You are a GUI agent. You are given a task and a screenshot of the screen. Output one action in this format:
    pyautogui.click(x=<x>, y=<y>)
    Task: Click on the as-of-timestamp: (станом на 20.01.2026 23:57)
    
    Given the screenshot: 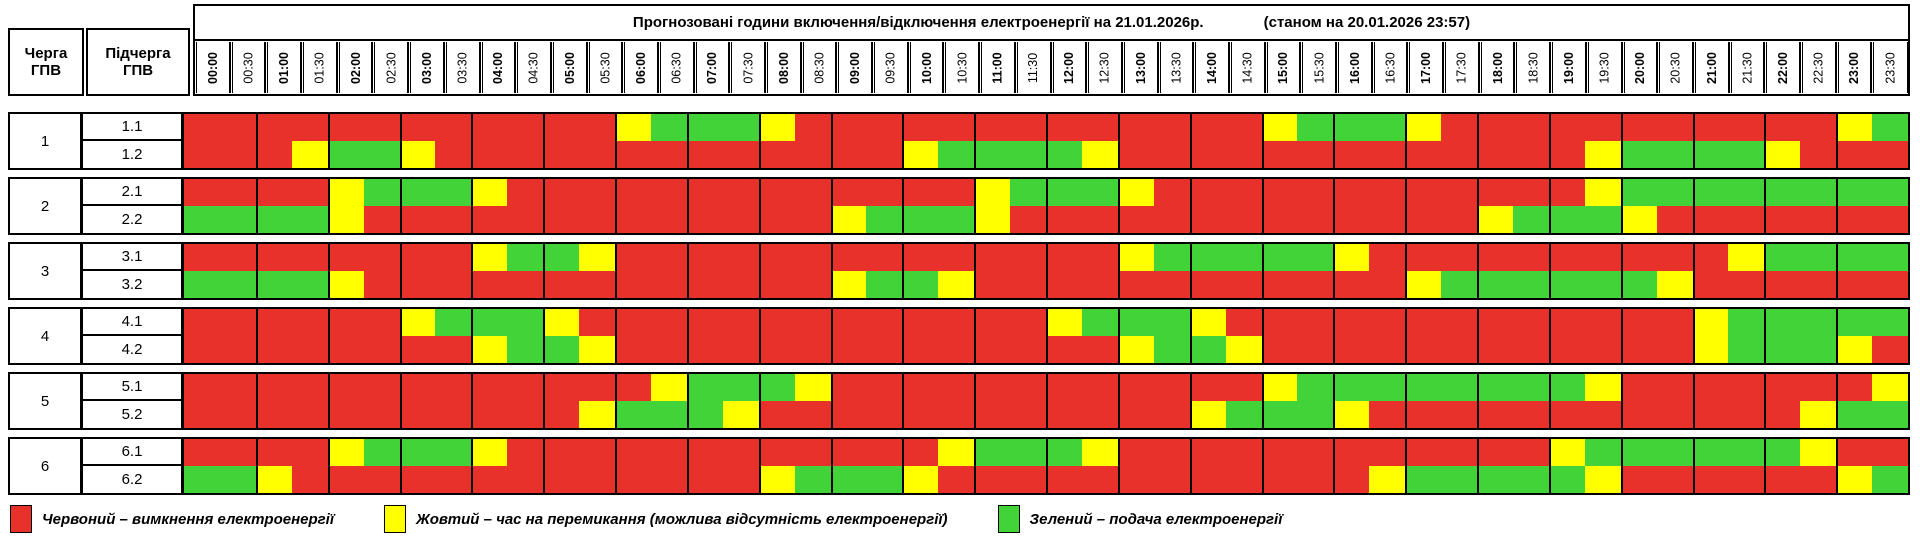 What is the action you would take?
    pyautogui.click(x=1367, y=22)
    